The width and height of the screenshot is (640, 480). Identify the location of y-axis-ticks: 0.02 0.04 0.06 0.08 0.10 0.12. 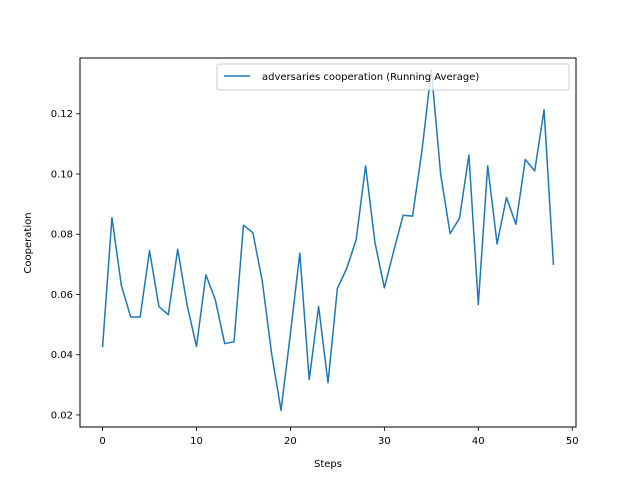
(65, 265).